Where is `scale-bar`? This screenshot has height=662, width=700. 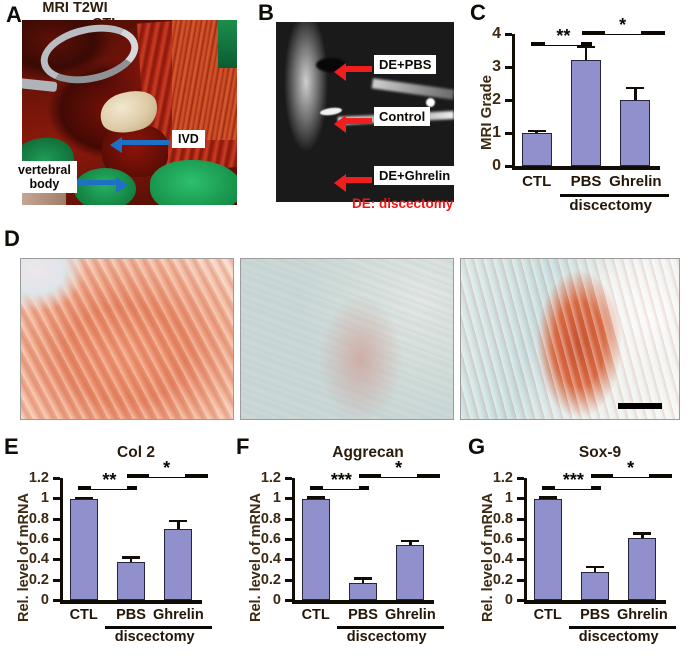
scale-bar is located at coordinates (640, 406).